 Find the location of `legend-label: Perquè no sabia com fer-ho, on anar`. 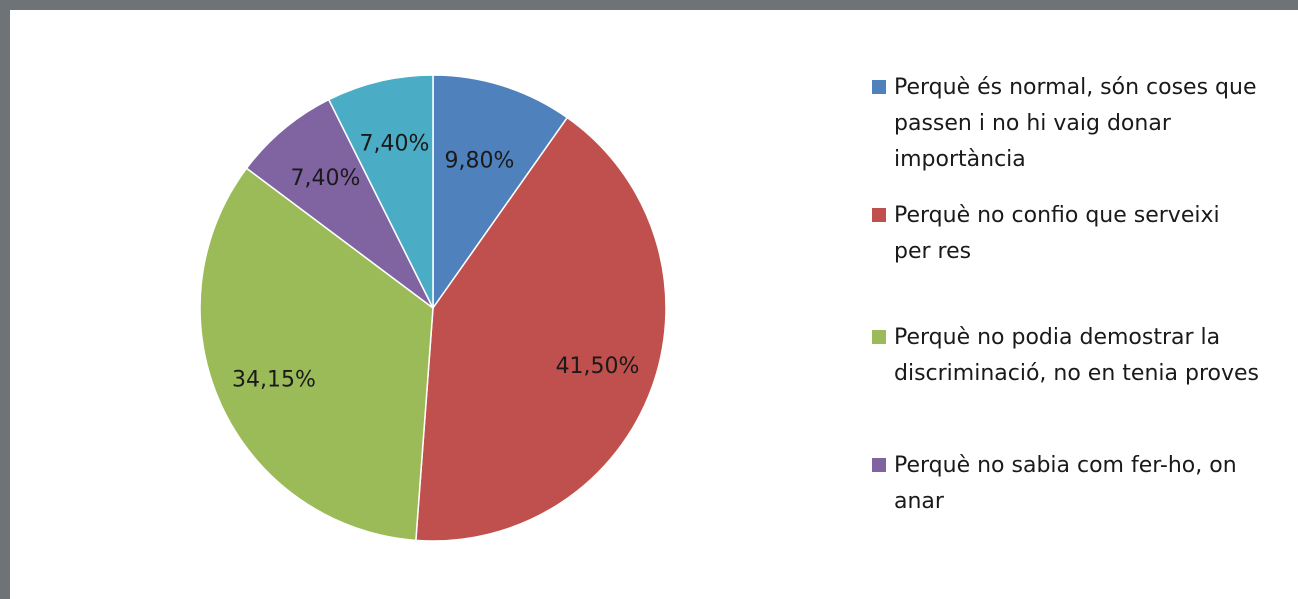

legend-label: Perquè no sabia com fer-ho, on anar is located at coordinates (1065, 483).